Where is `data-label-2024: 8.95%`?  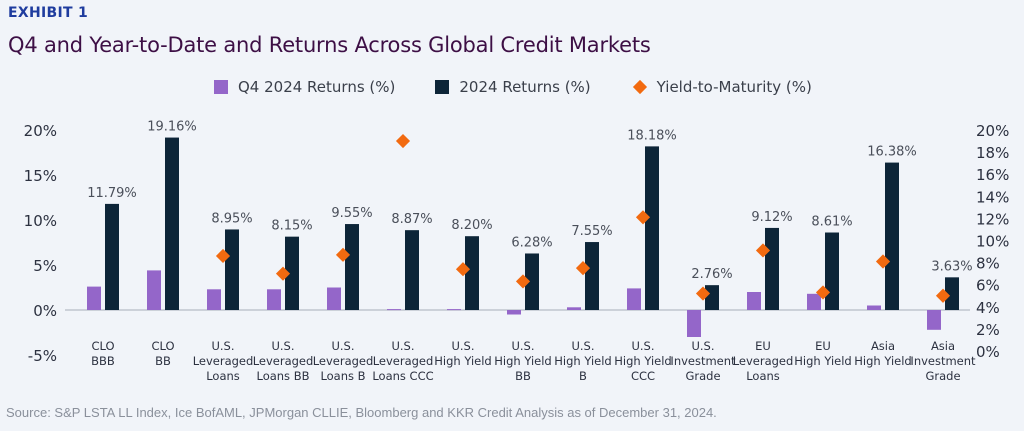
data-label-2024: 8.95% is located at coordinates (231, 218).